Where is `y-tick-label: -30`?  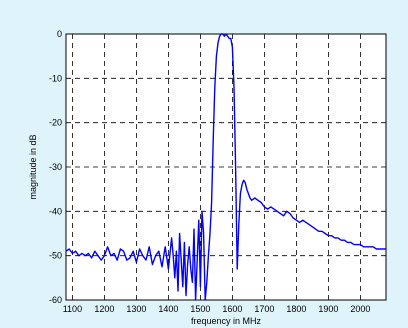
y-tick-label: -30 is located at coordinates (55, 167).